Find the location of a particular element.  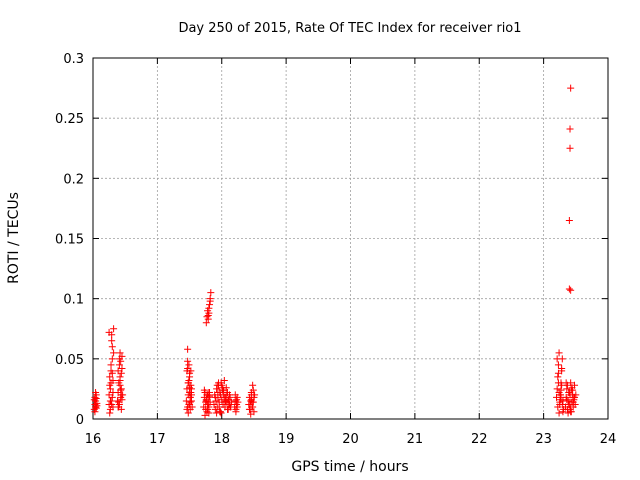

x-tick-label: 23 is located at coordinates (543, 439).